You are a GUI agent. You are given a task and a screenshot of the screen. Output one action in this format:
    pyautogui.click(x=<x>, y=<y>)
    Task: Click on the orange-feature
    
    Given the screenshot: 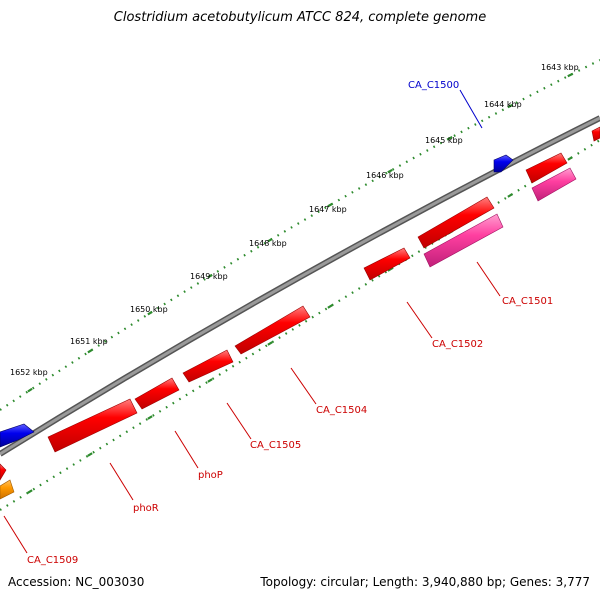 What is the action you would take?
    pyautogui.click(x=7, y=489)
    